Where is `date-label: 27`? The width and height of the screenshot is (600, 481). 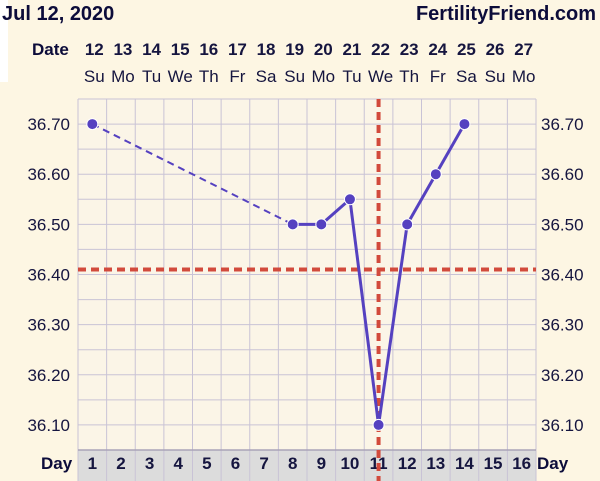 date-label: 27 is located at coordinates (523, 49).